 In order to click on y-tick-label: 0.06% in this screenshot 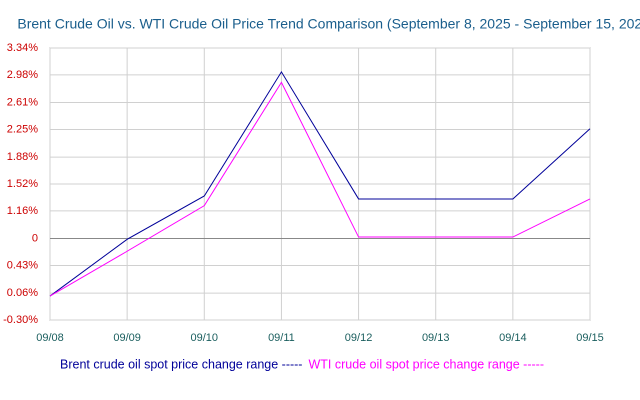, I will do `click(22, 293)`.